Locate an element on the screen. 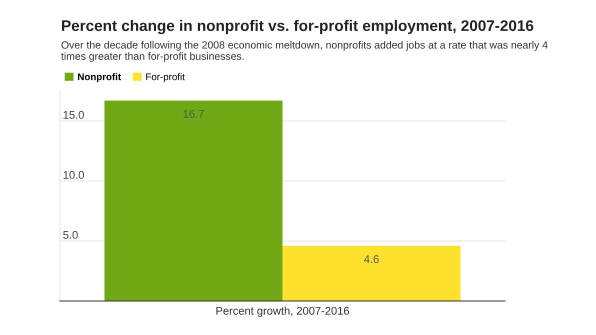 This screenshot has height=335, width=596. legend-label: Nonprofit is located at coordinates (100, 77).